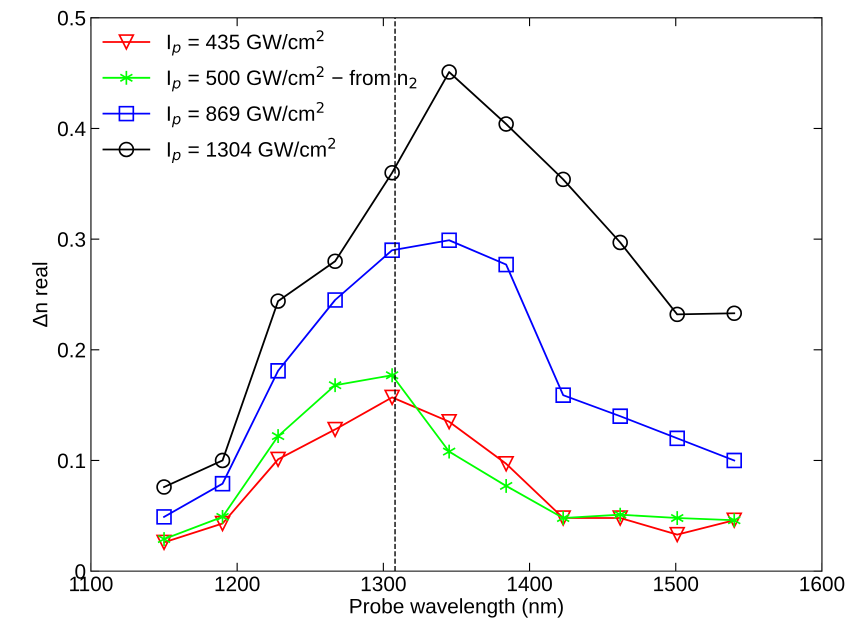 The image size is (850, 636). What do you see at coordinates (91, 584) in the screenshot?
I see `x-tick-label: 1100` at bounding box center [91, 584].